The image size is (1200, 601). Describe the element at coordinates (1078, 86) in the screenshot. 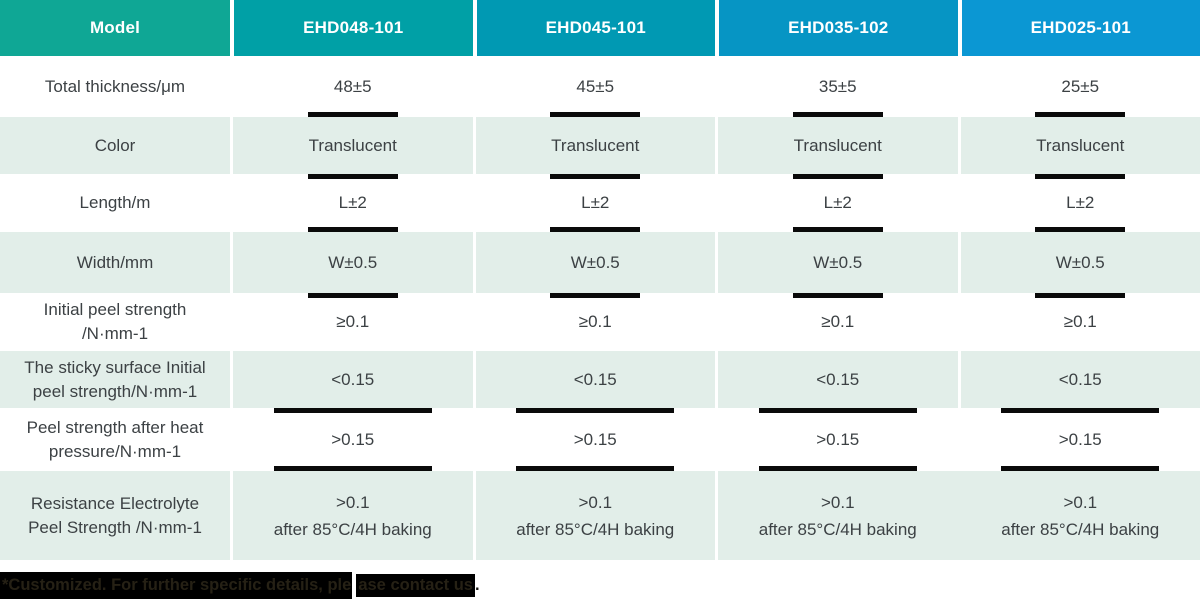

I see `spec-value: 25±5` at that location.